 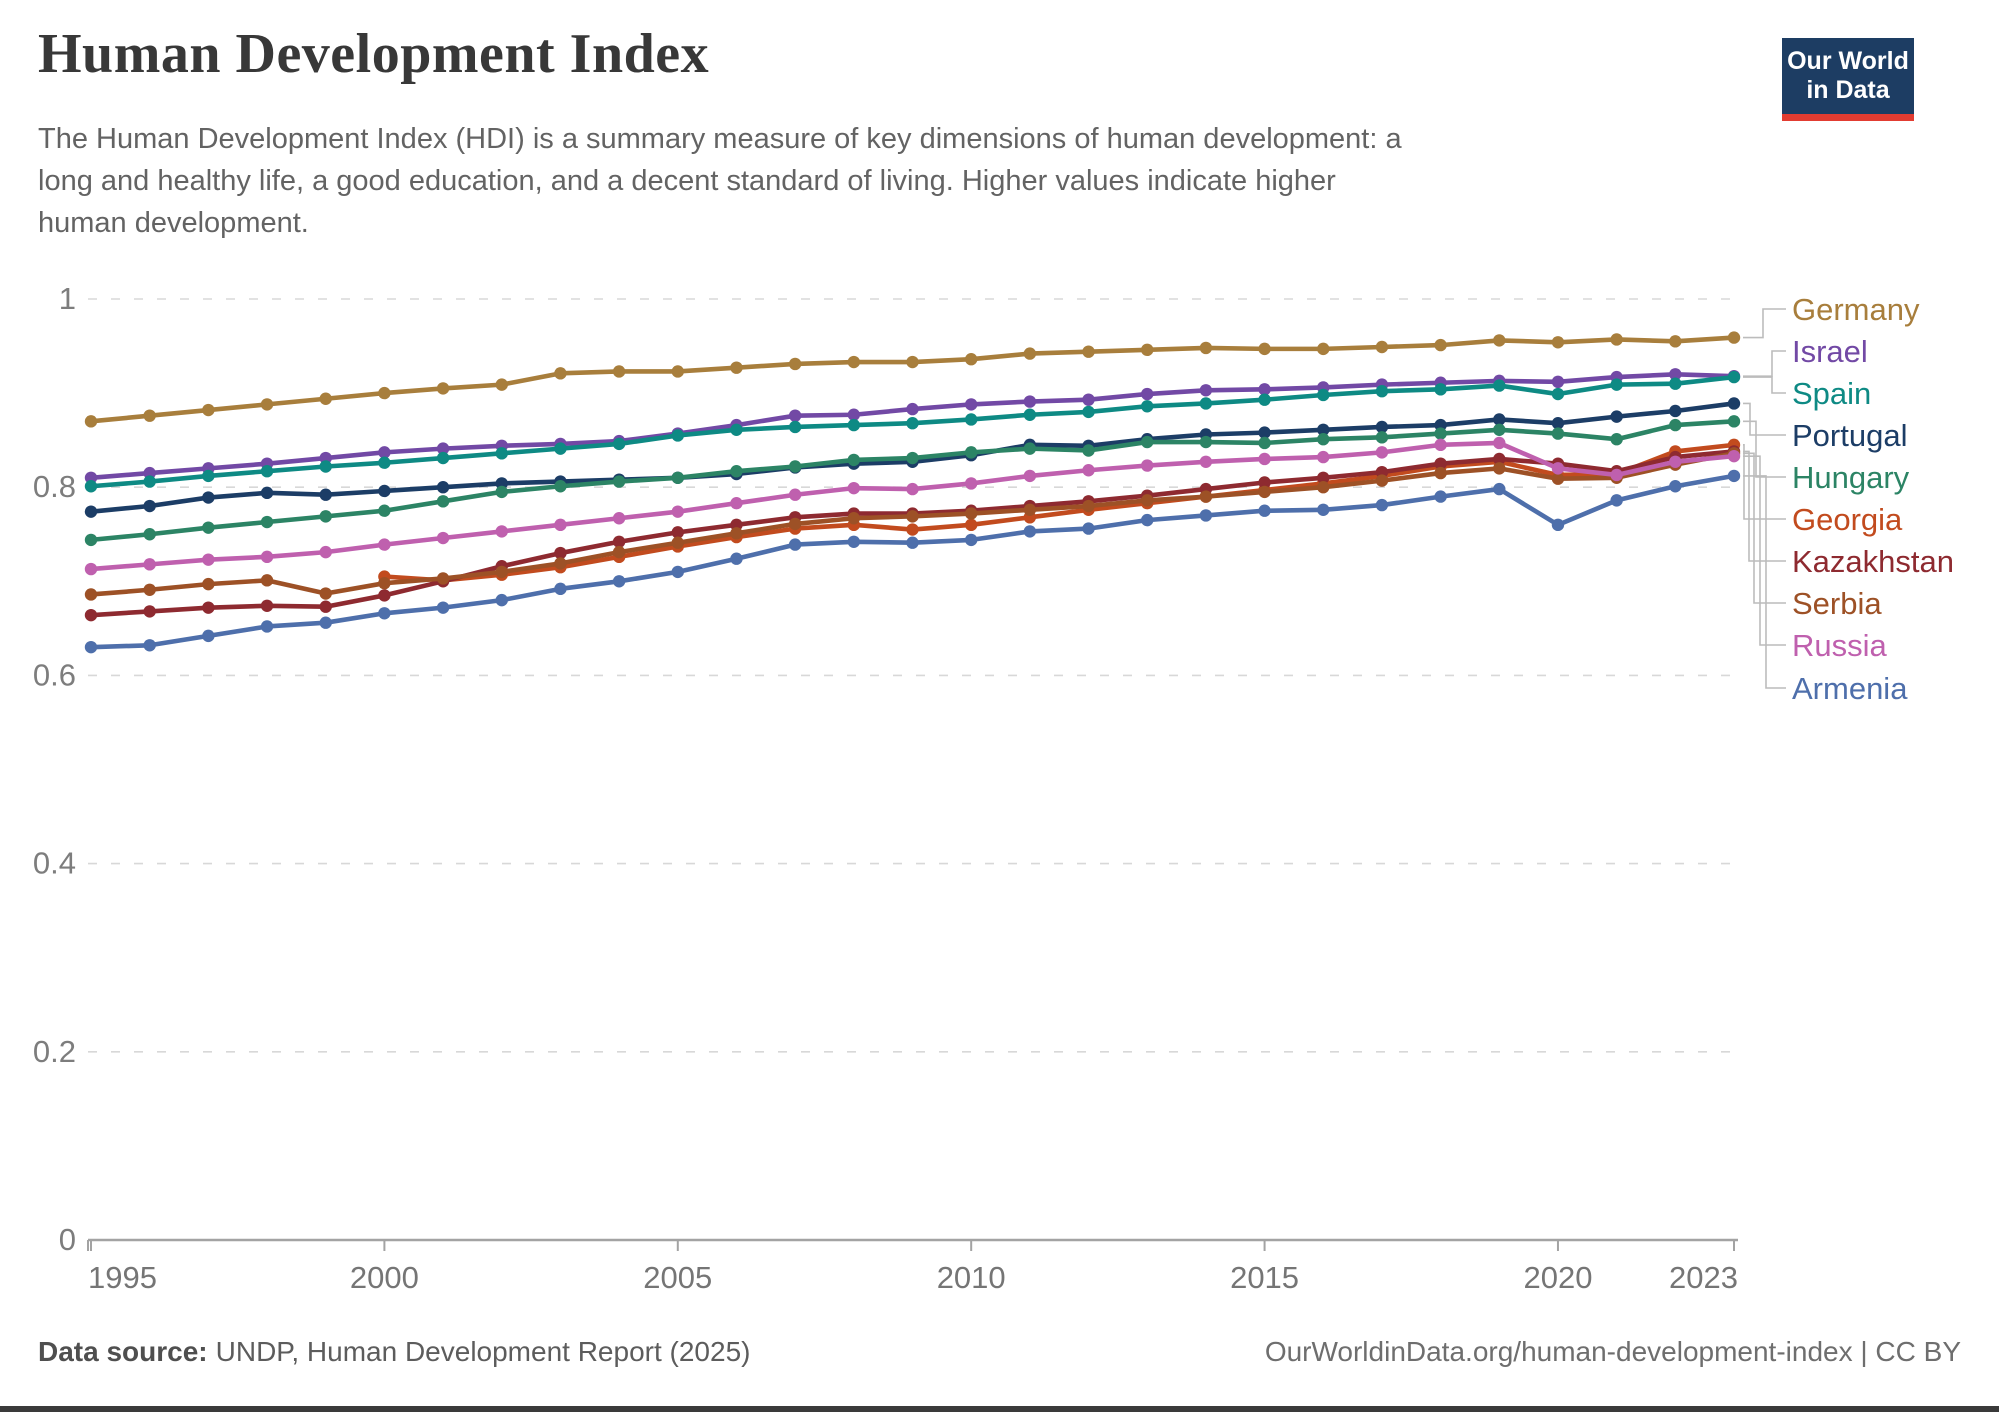 I want to click on legend-label-portugal: Portugal, so click(x=1849, y=435).